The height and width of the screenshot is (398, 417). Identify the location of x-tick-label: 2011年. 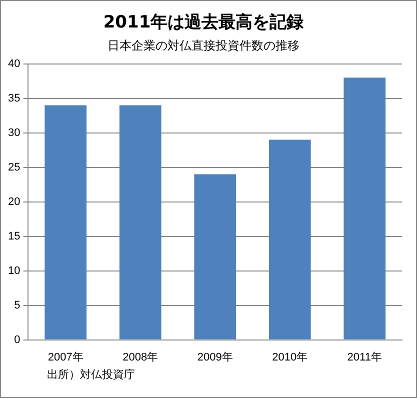
(364, 357).